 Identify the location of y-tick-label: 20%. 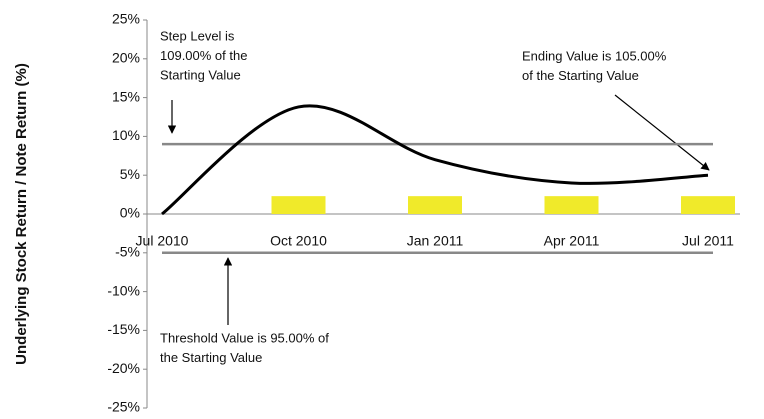
(126, 58).